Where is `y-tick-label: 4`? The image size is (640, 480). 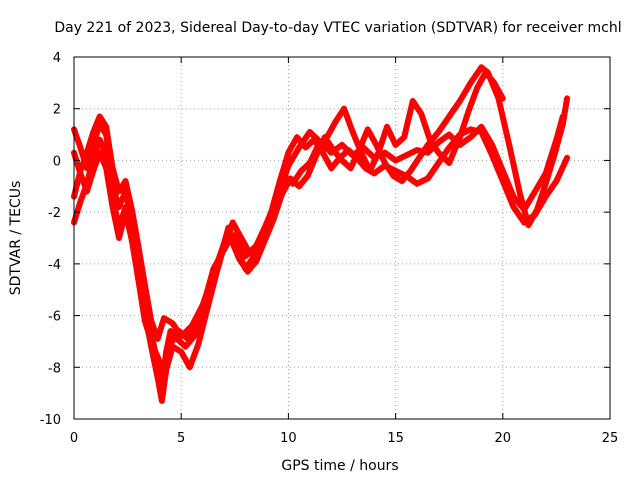
y-tick-label: 4 is located at coordinates (57, 58).